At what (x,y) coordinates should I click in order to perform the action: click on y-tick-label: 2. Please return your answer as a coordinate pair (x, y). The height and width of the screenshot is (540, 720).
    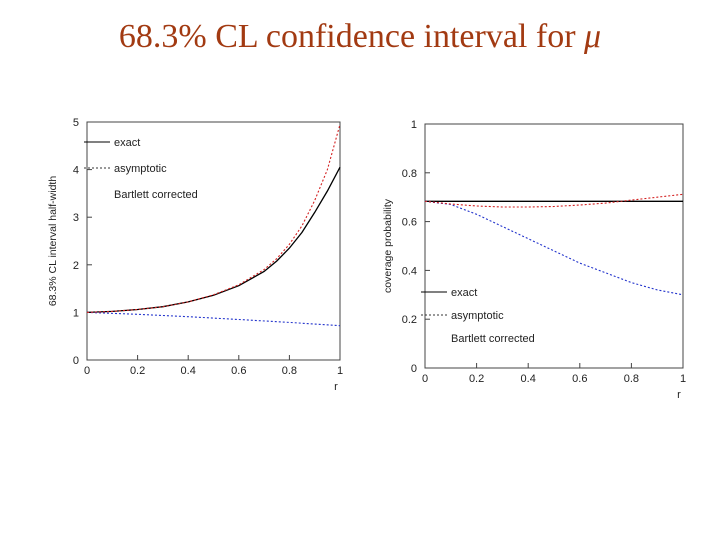
    Looking at the image, I should click on (76, 266).